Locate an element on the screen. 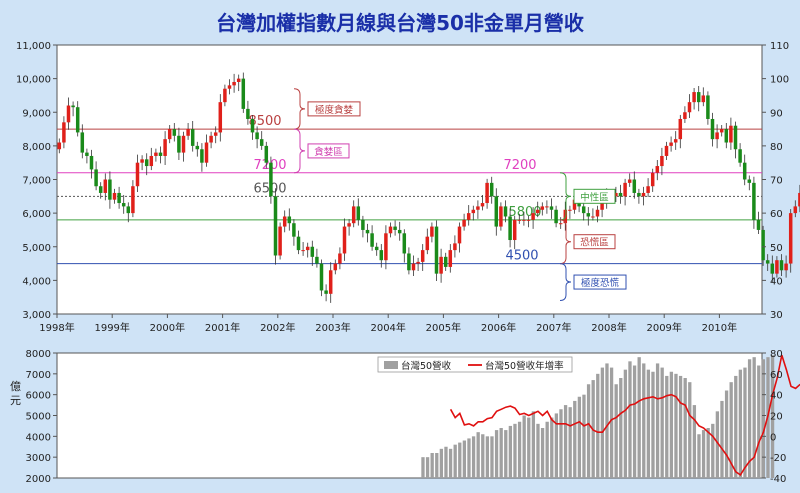 Image resolution: width=800 pixels, height=493 pixels. bottom-y-tick-label: 7000 is located at coordinates (38, 375).